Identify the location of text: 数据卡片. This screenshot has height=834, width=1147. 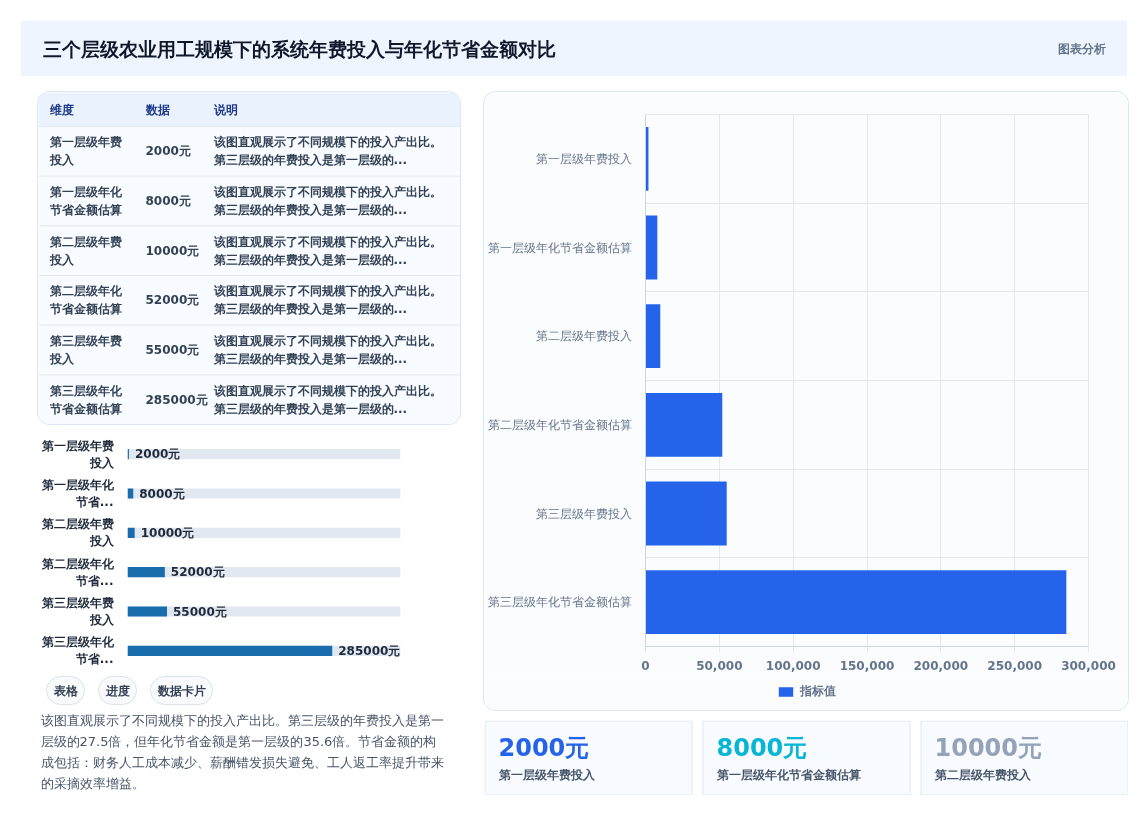
(181, 690).